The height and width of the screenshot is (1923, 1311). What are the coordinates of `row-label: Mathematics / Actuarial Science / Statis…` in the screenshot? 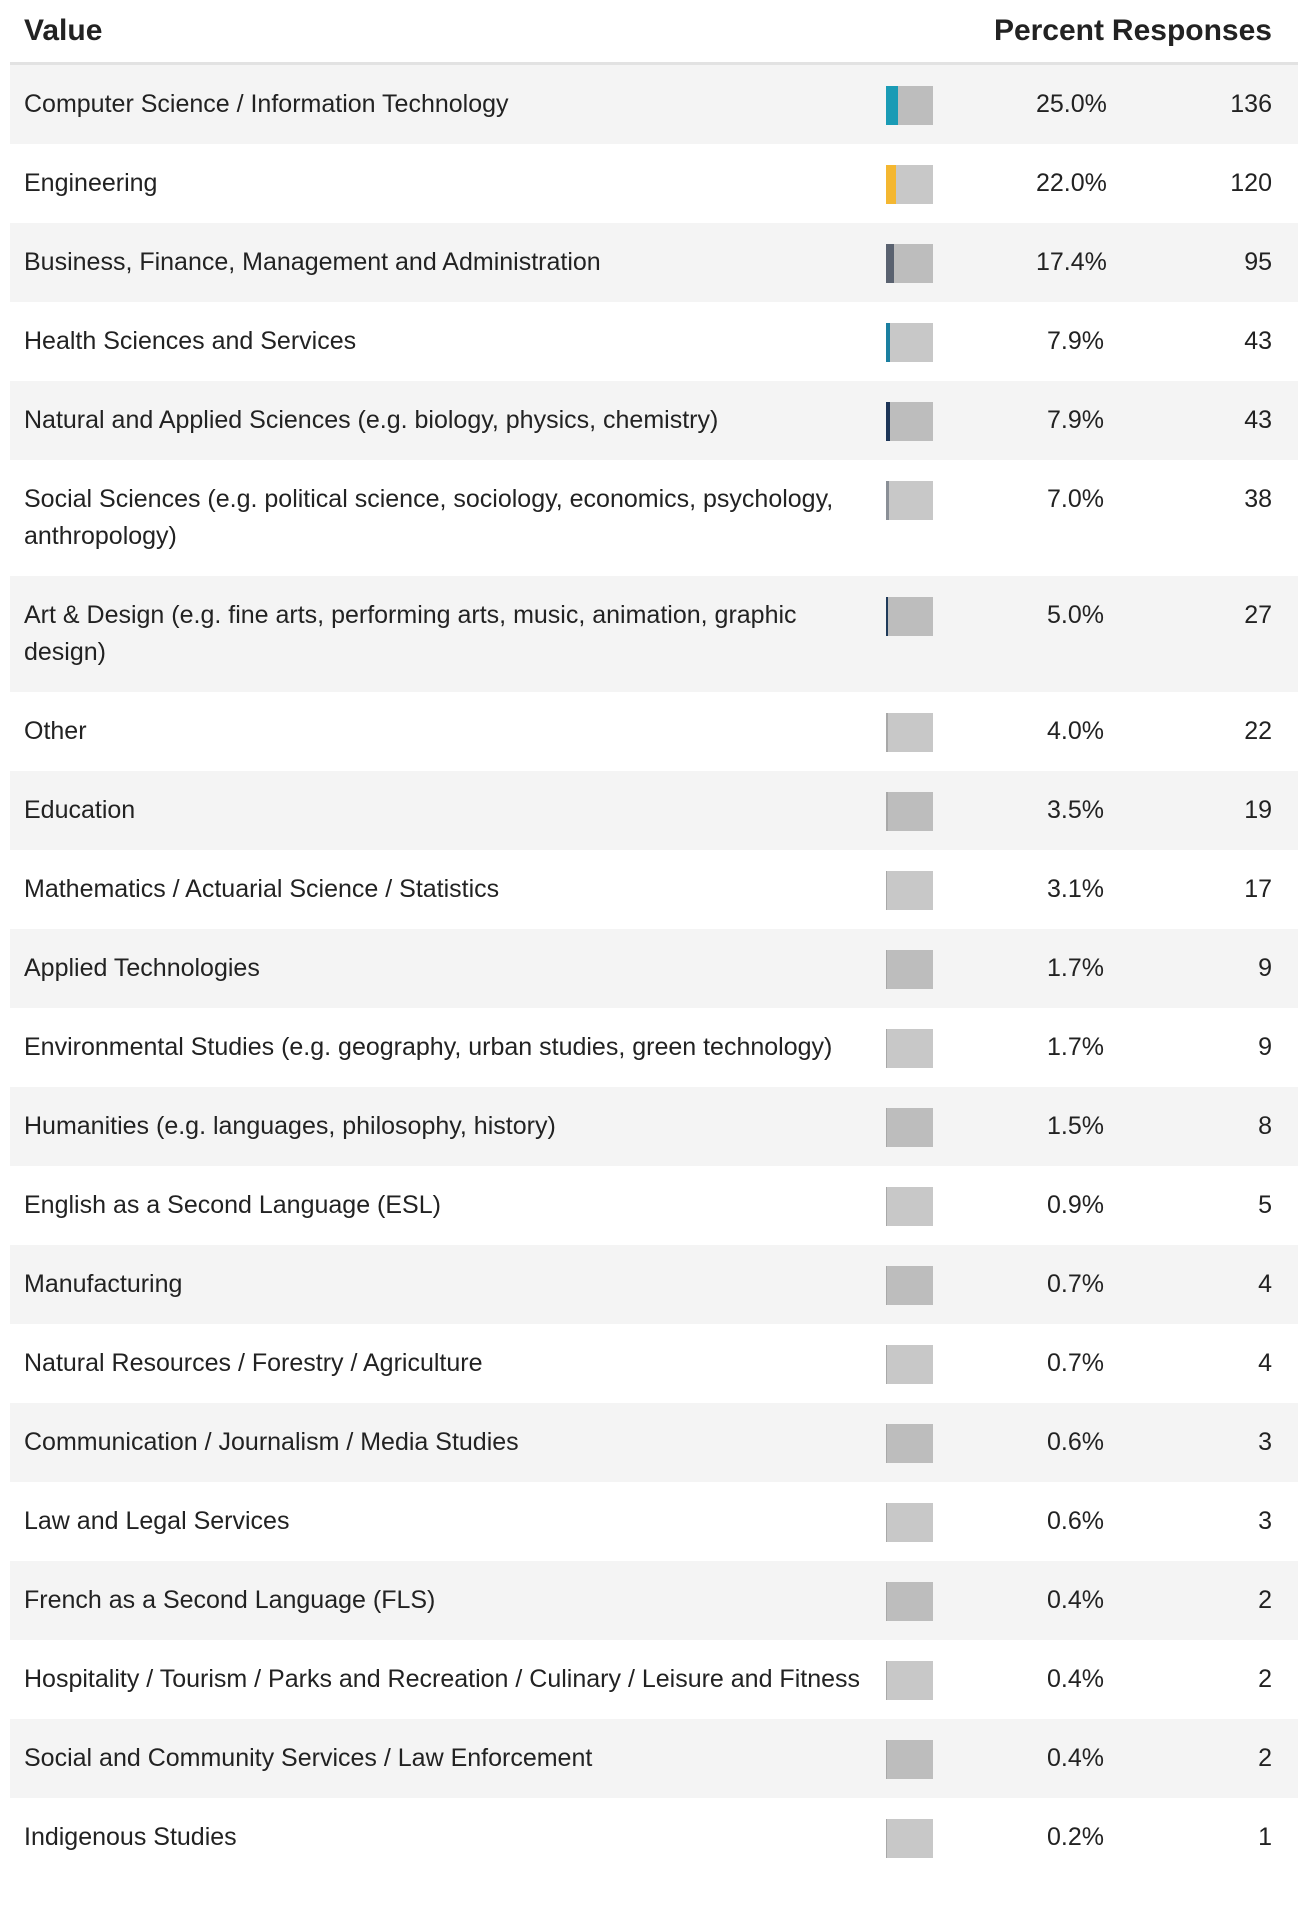 It's located at (262, 889).